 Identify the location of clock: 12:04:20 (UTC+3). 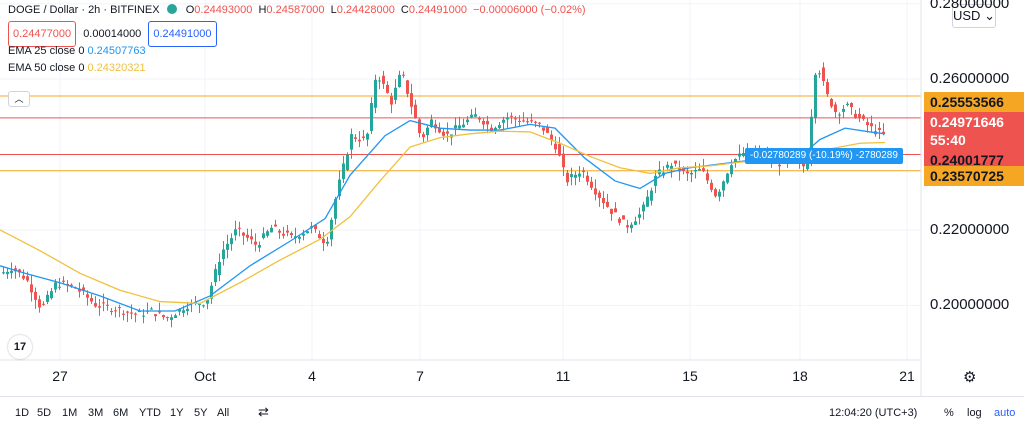
(873, 413).